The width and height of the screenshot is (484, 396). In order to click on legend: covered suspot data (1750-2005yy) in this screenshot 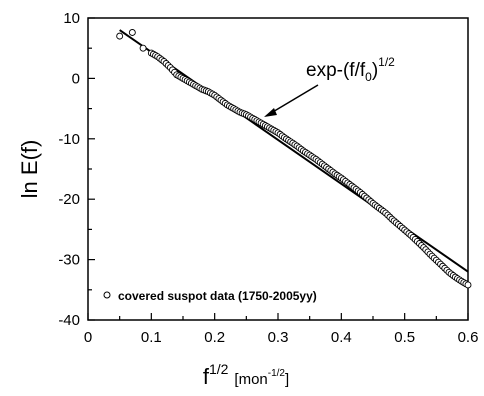, I will do `click(210, 296)`.